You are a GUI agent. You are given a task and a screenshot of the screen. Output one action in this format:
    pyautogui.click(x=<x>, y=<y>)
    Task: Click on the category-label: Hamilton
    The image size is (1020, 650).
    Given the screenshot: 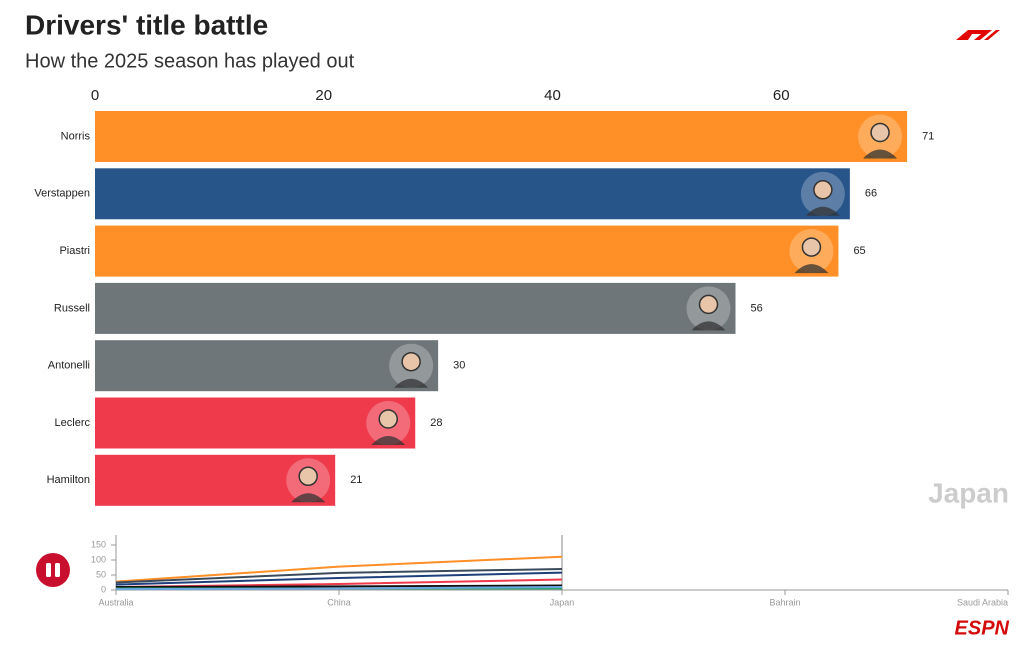 What is the action you would take?
    pyautogui.click(x=68, y=480)
    